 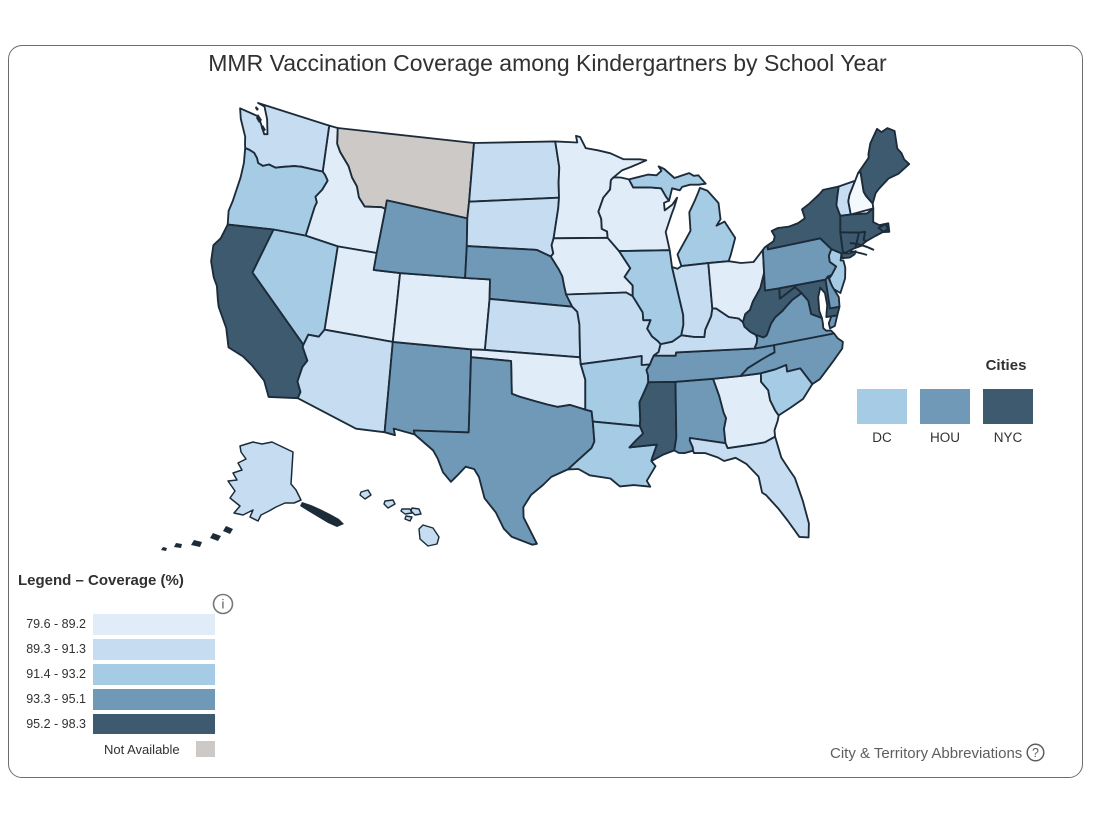 What do you see at coordinates (223, 604) in the screenshot?
I see `svg-text: i` at bounding box center [223, 604].